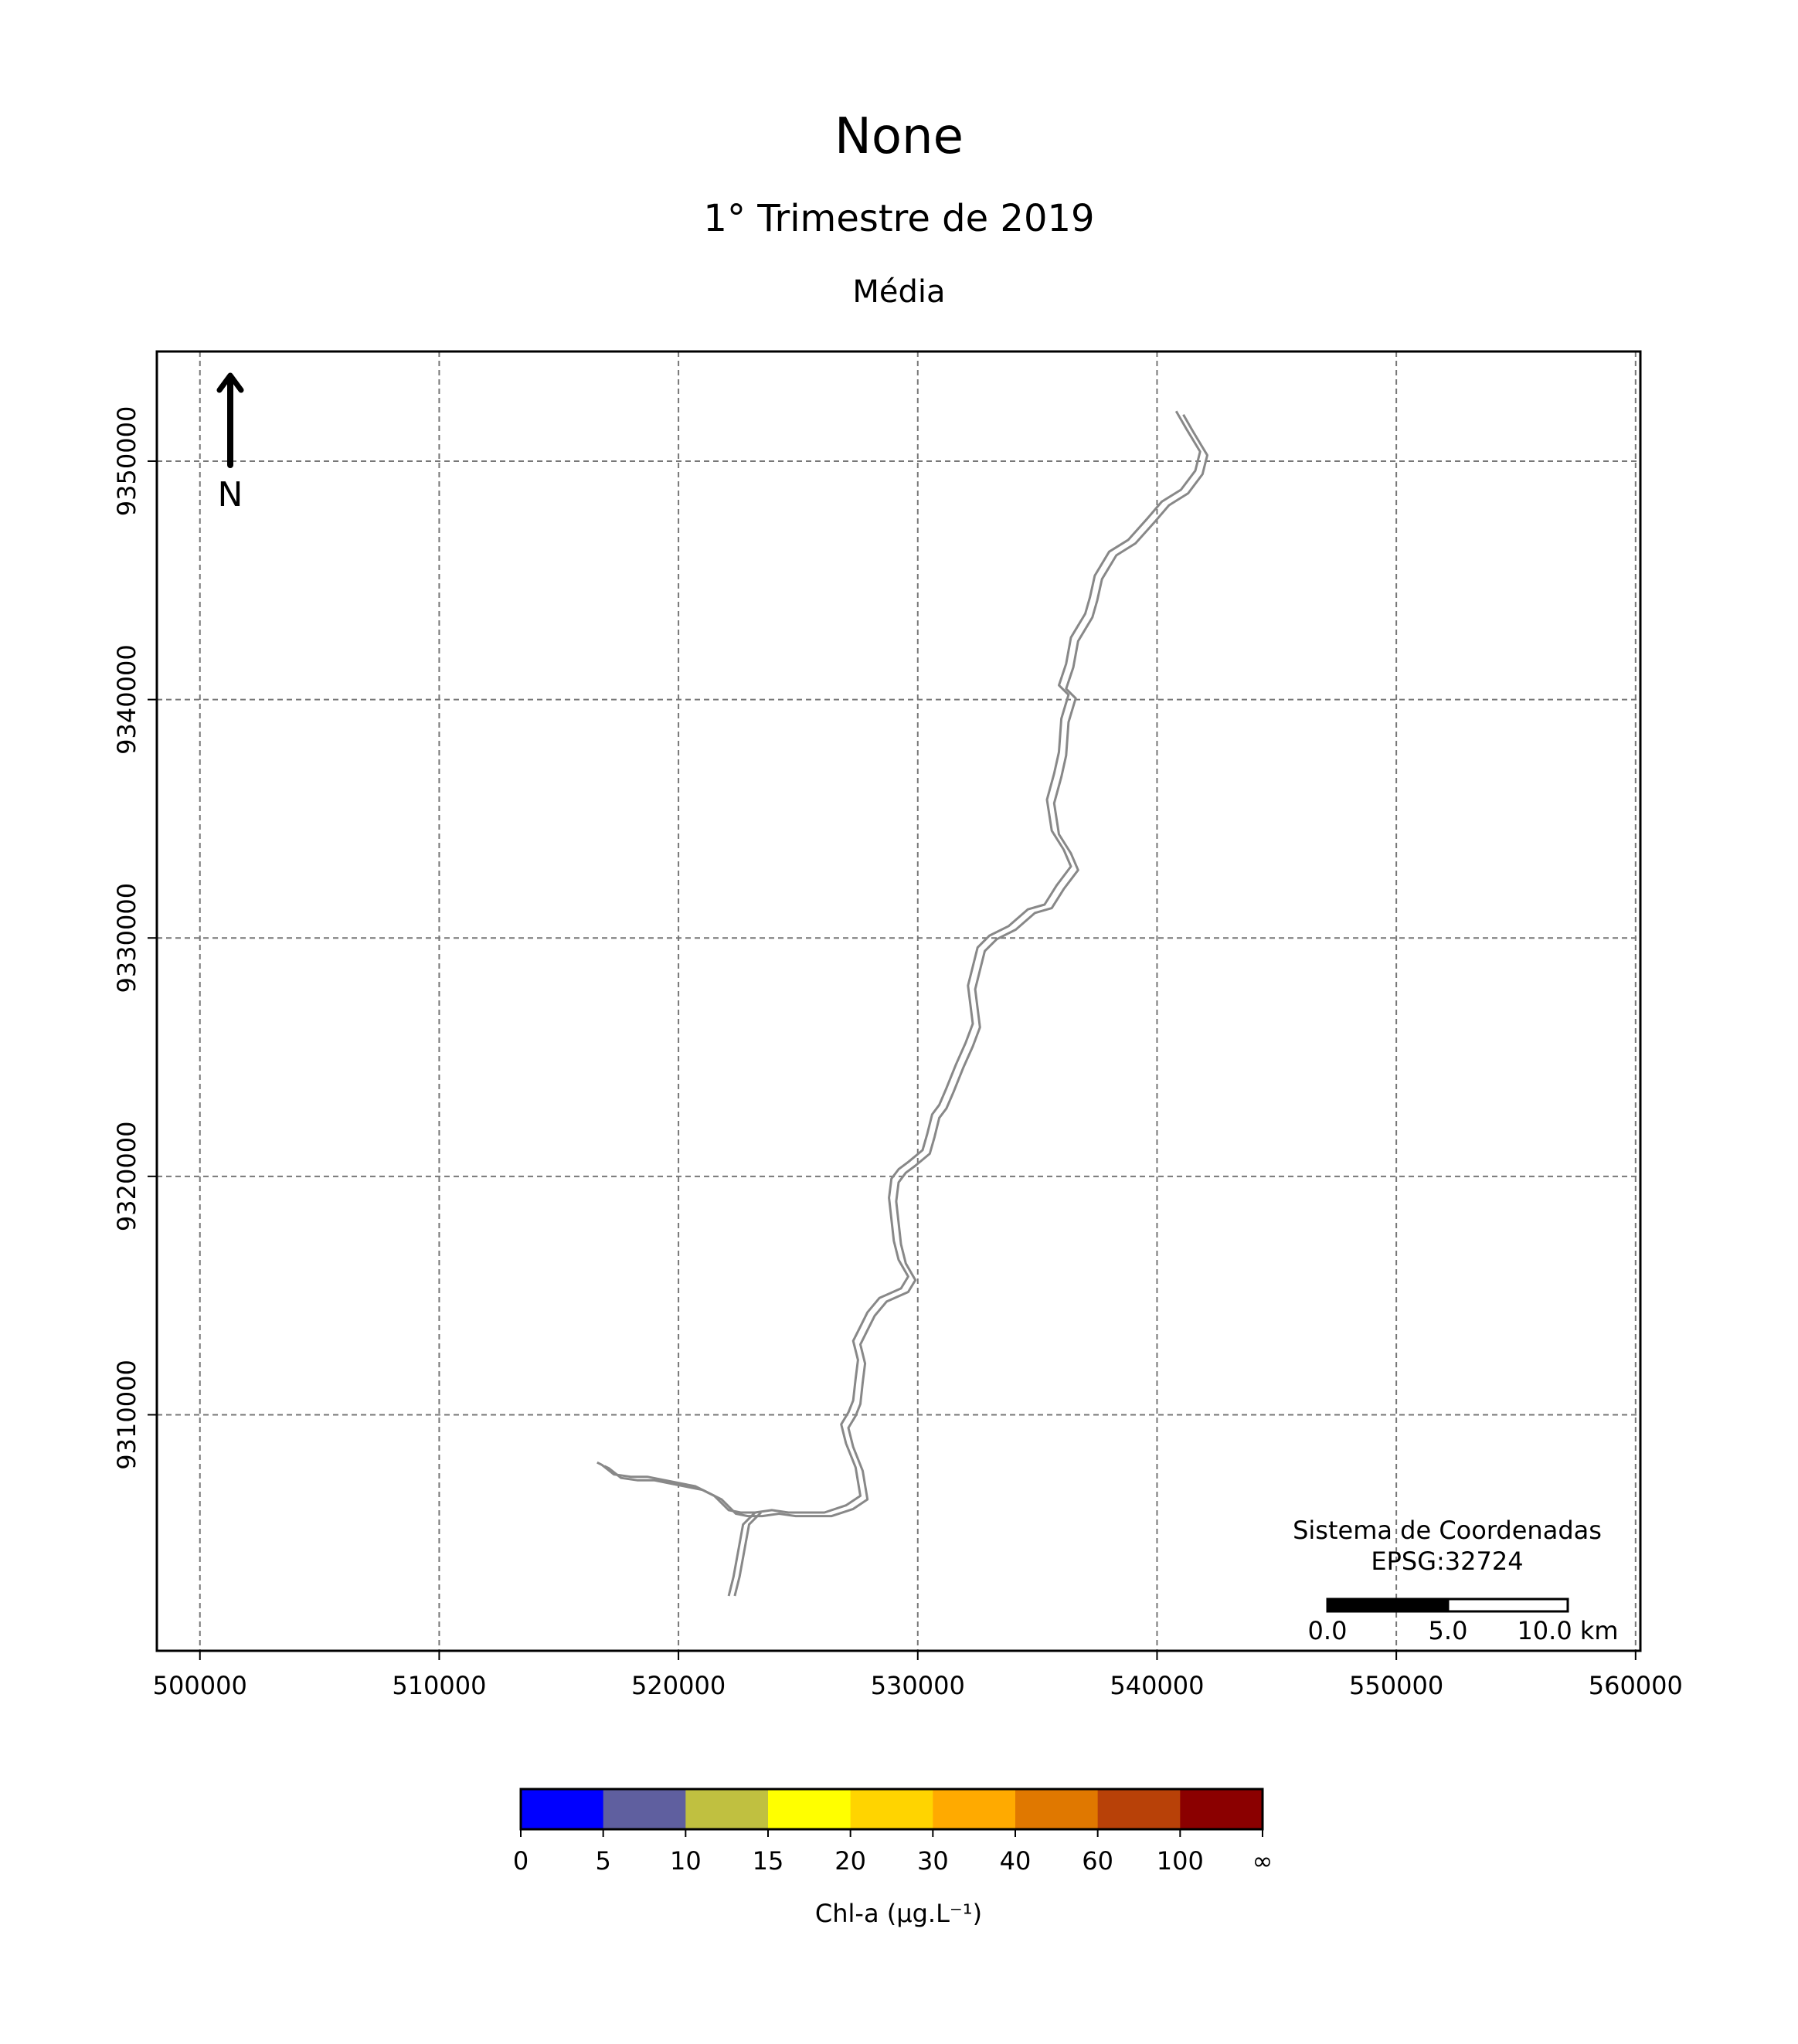 Image resolution: width=1798 pixels, height=2044 pixels. Describe the element at coordinates (1157, 1686) in the screenshot. I see `x-tick-label: 540000` at that location.